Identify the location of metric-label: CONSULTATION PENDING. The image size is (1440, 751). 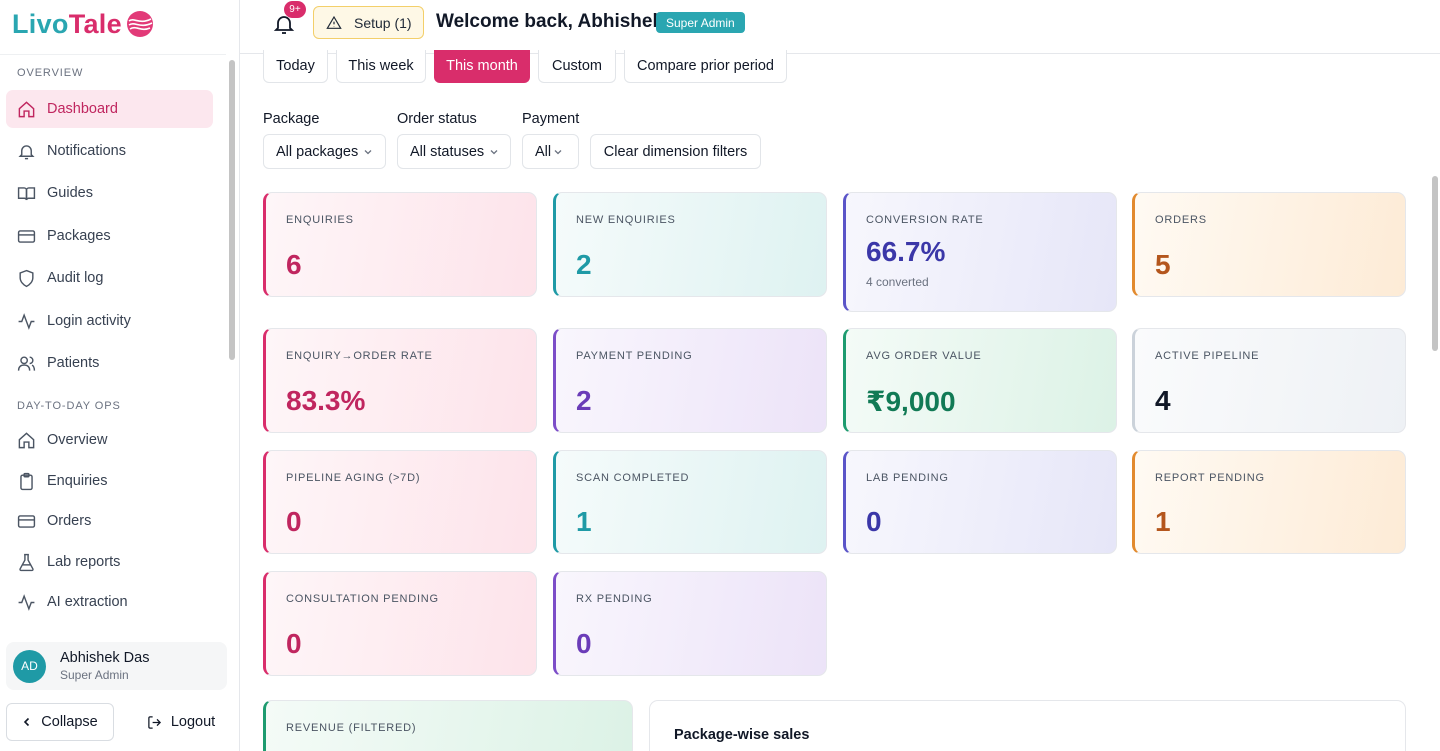
(362, 599).